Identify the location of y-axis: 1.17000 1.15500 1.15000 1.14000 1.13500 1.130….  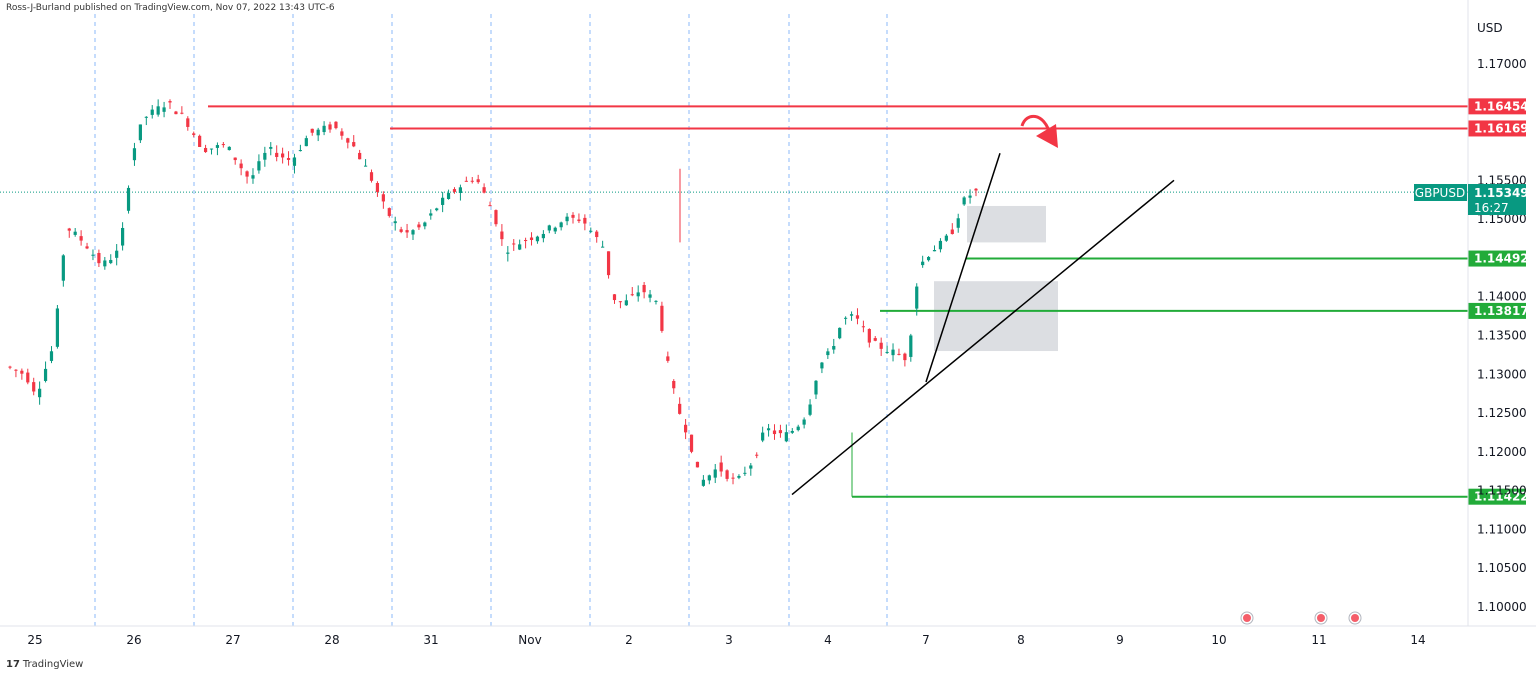
(1497, 313).